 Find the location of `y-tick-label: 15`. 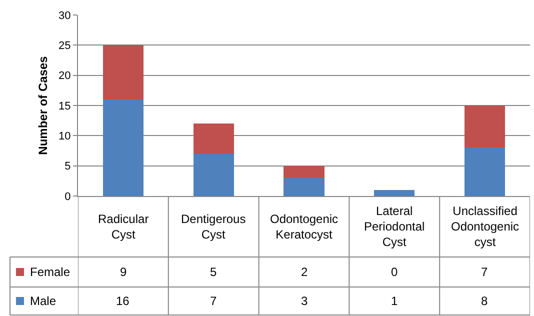

y-tick-label: 15 is located at coordinates (64, 106).